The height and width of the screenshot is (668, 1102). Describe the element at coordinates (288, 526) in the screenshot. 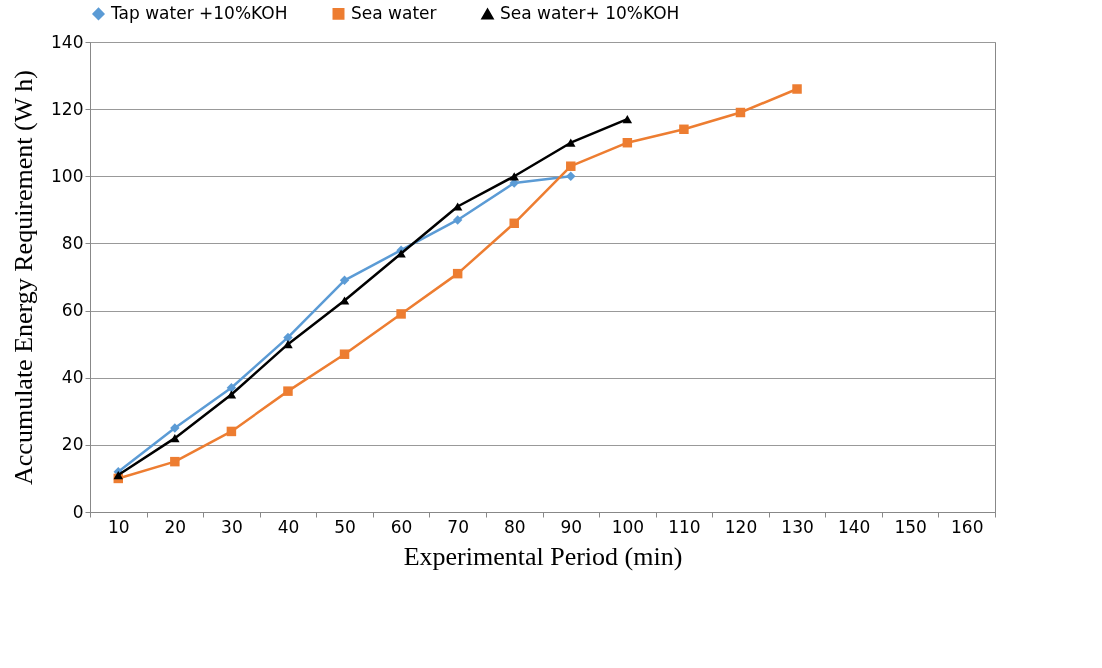

I see `x-tick-label: 40` at that location.